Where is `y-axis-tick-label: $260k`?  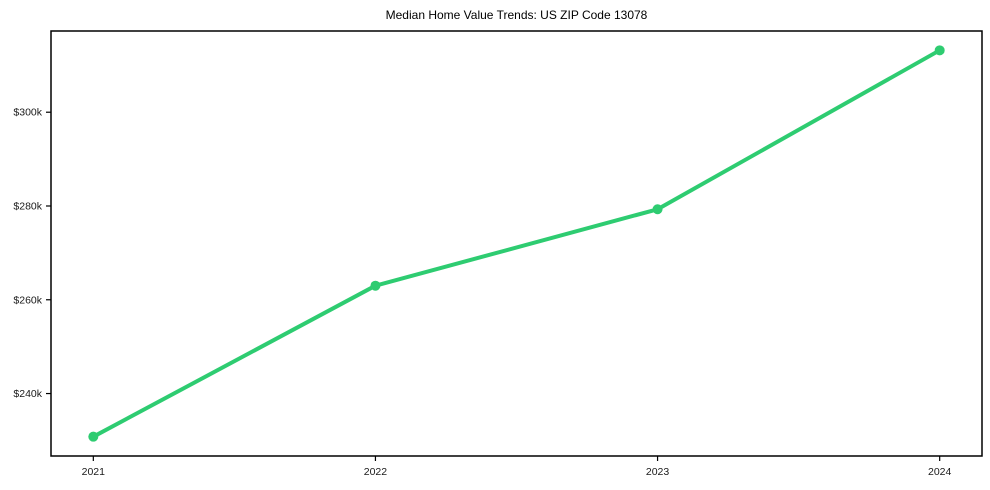
y-axis-tick-label: $260k is located at coordinates (27, 300).